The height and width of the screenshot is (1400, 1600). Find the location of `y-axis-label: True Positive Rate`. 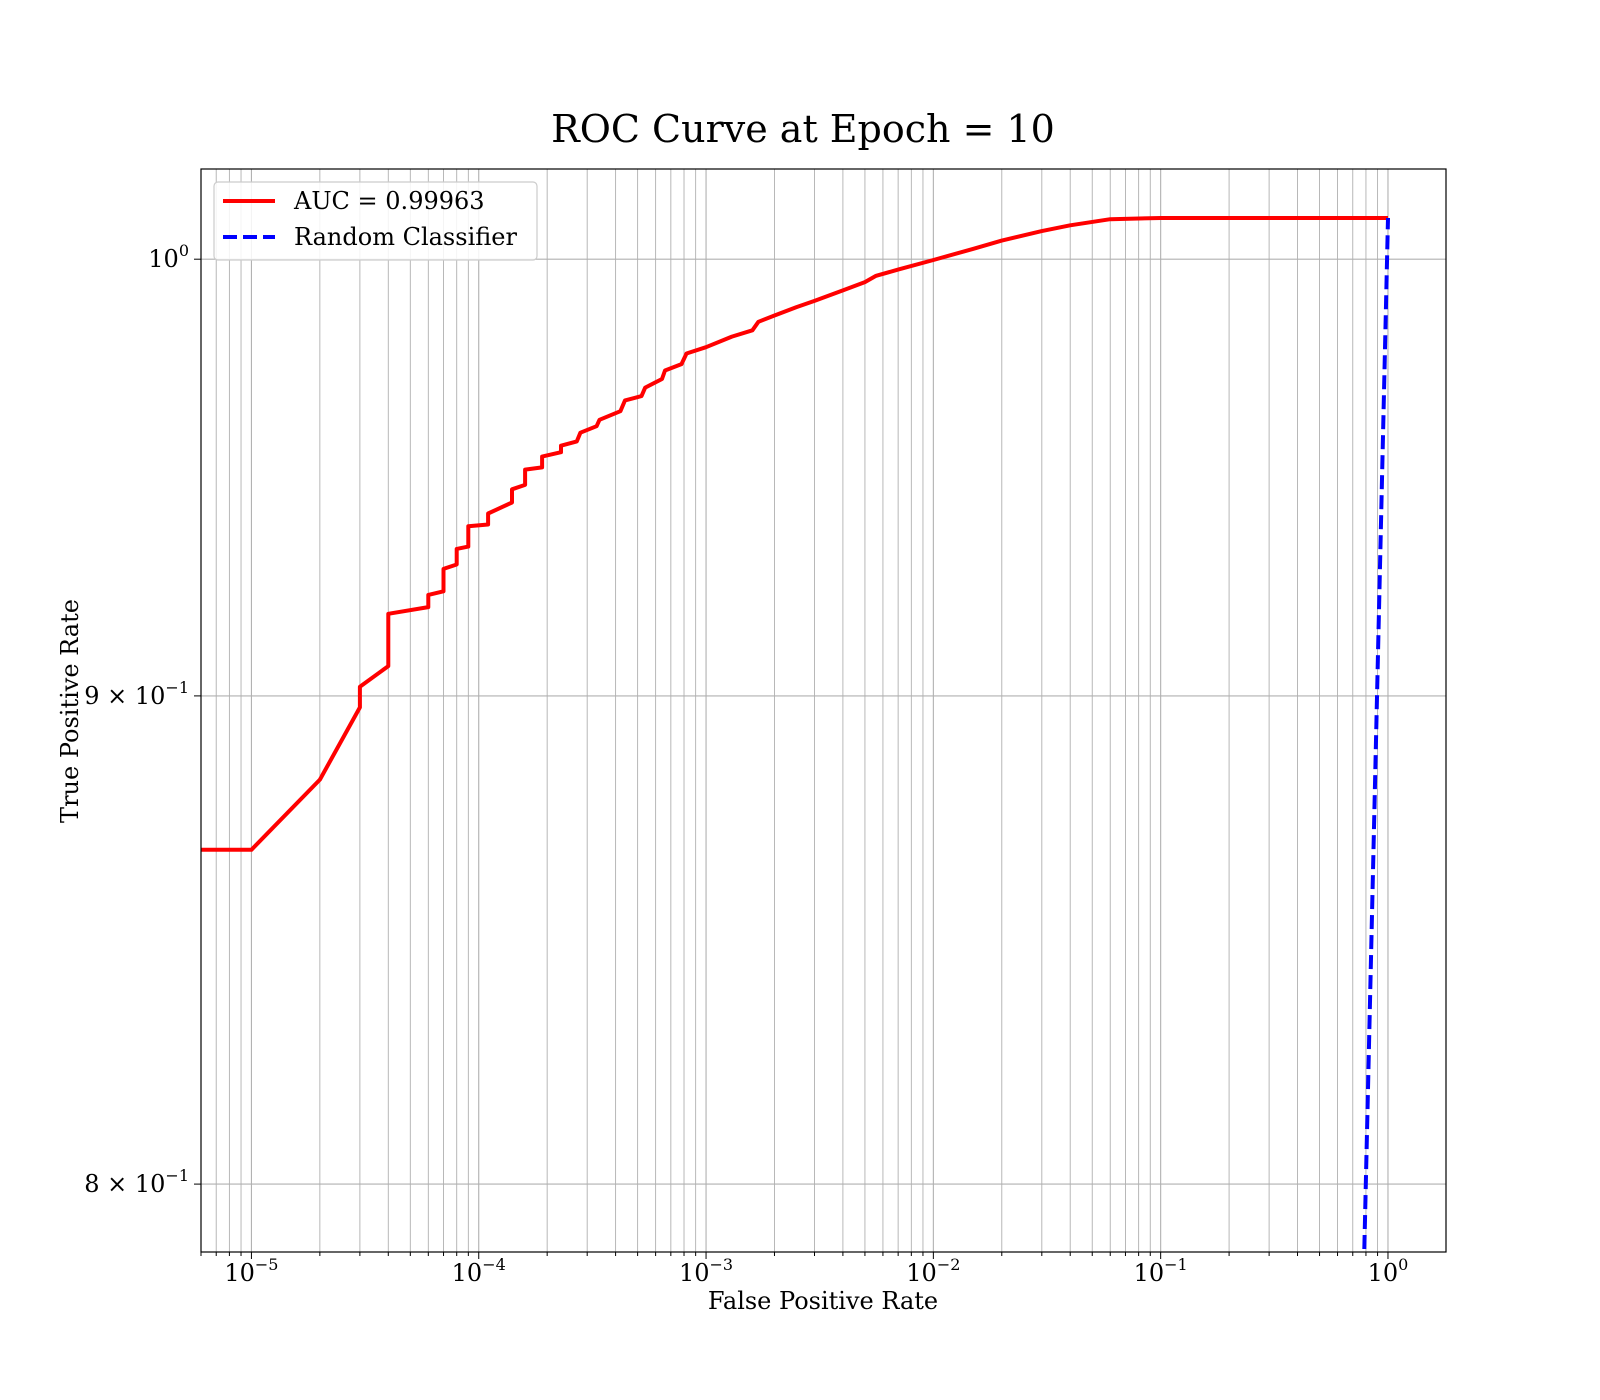

y-axis-label: True Positive Rate is located at coordinates (70, 711).